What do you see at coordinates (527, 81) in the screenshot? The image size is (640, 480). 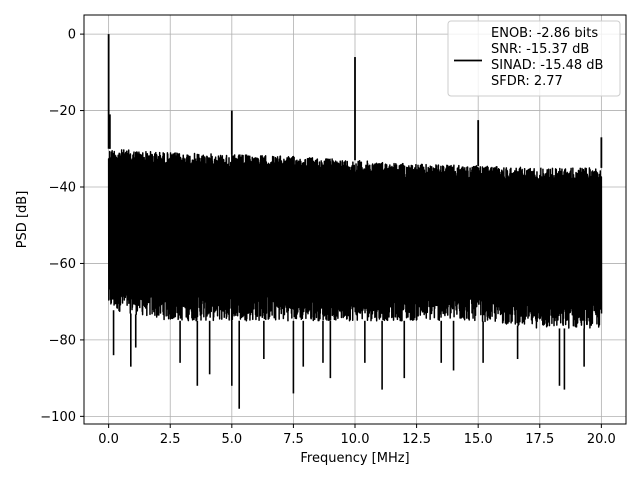 I see `legend-entry-sfdr: SFDR: 2.77` at bounding box center [527, 81].